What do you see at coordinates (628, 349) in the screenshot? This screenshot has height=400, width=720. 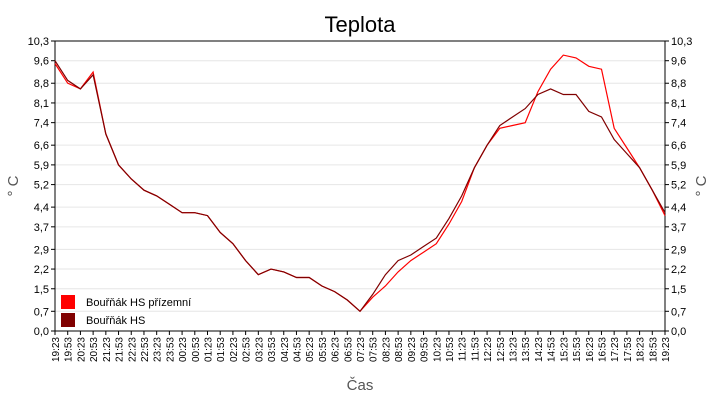 I see `x-tick-label: 17:53` at bounding box center [628, 349].